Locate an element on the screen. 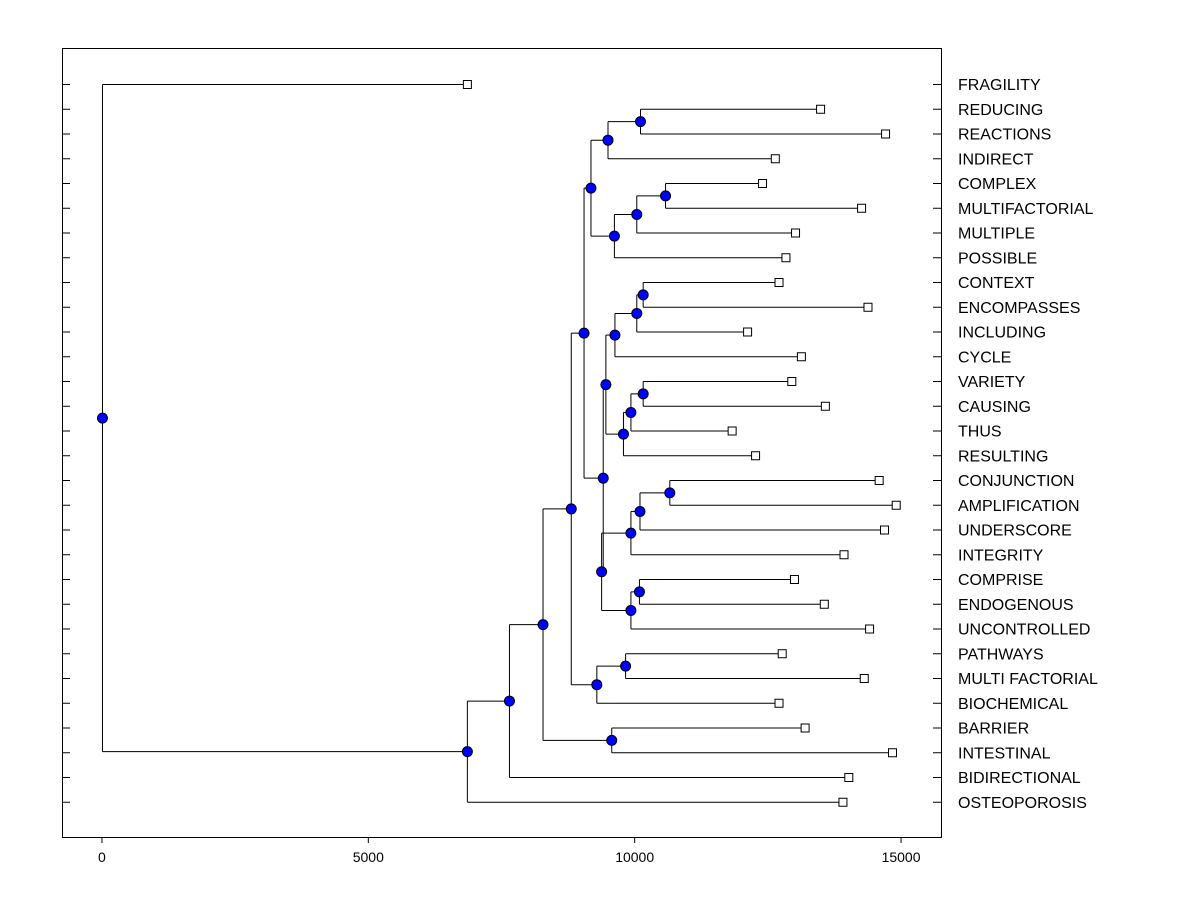 The image size is (1200, 900). leaf-label: INDIRECT is located at coordinates (996, 159).